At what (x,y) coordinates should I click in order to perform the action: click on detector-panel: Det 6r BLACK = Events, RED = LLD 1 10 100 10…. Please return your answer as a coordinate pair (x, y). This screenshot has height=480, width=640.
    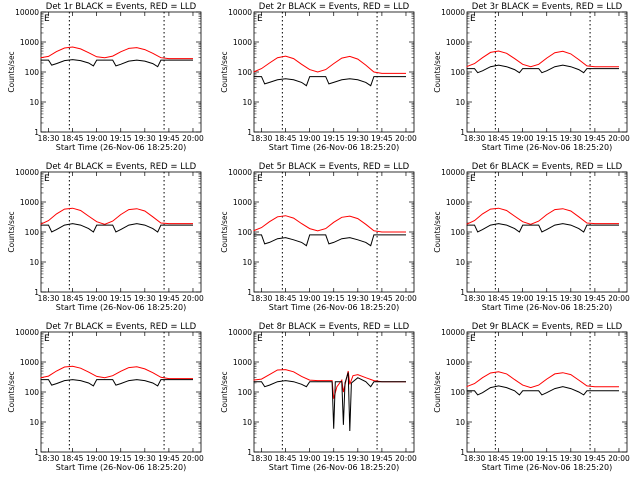
    Looking at the image, I should click on (531, 237).